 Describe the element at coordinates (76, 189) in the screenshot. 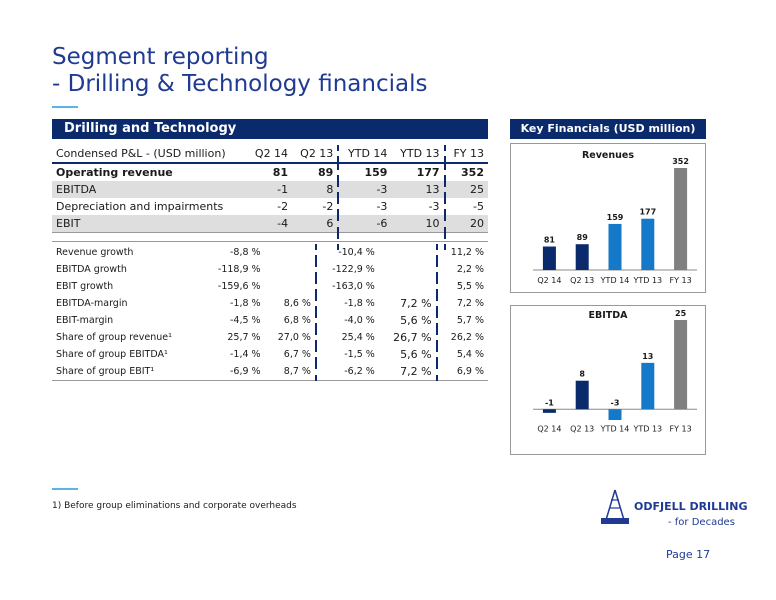

I see `pl-row-label: EBITDA` at that location.